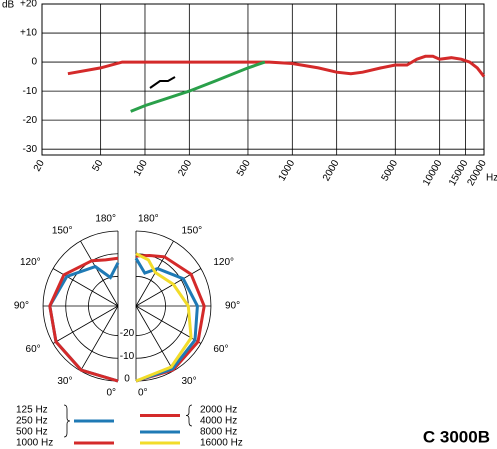  Describe the element at coordinates (162, 82) in the screenshot. I see `bass-cut-symbol` at that location.